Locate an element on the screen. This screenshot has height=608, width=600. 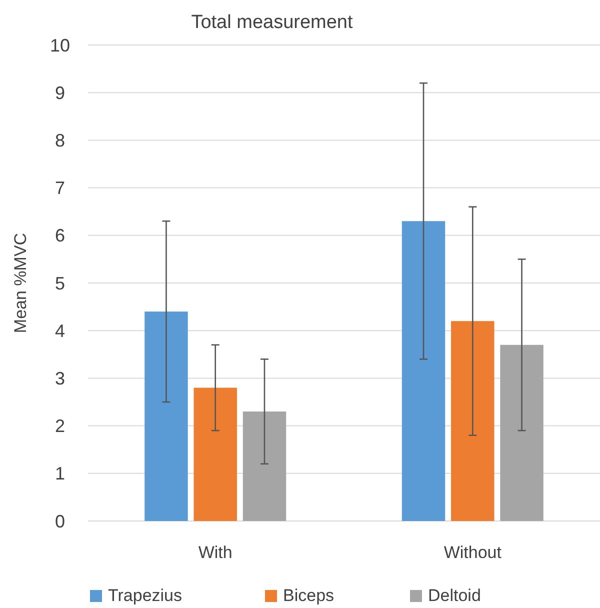
y-tick-label: 3 is located at coordinates (60, 378).